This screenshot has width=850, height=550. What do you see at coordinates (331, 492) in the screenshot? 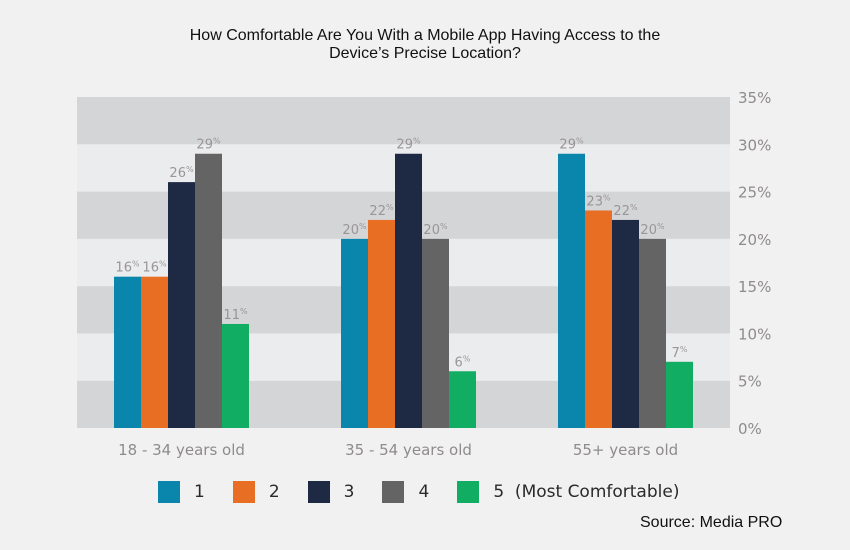
I see `legend-item: 3` at bounding box center [331, 492].